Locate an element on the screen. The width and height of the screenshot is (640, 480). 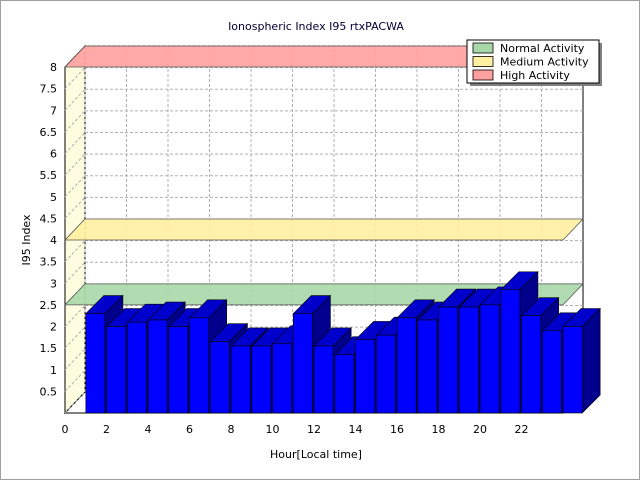
y-tick-label: 2.5 is located at coordinates (49, 305).